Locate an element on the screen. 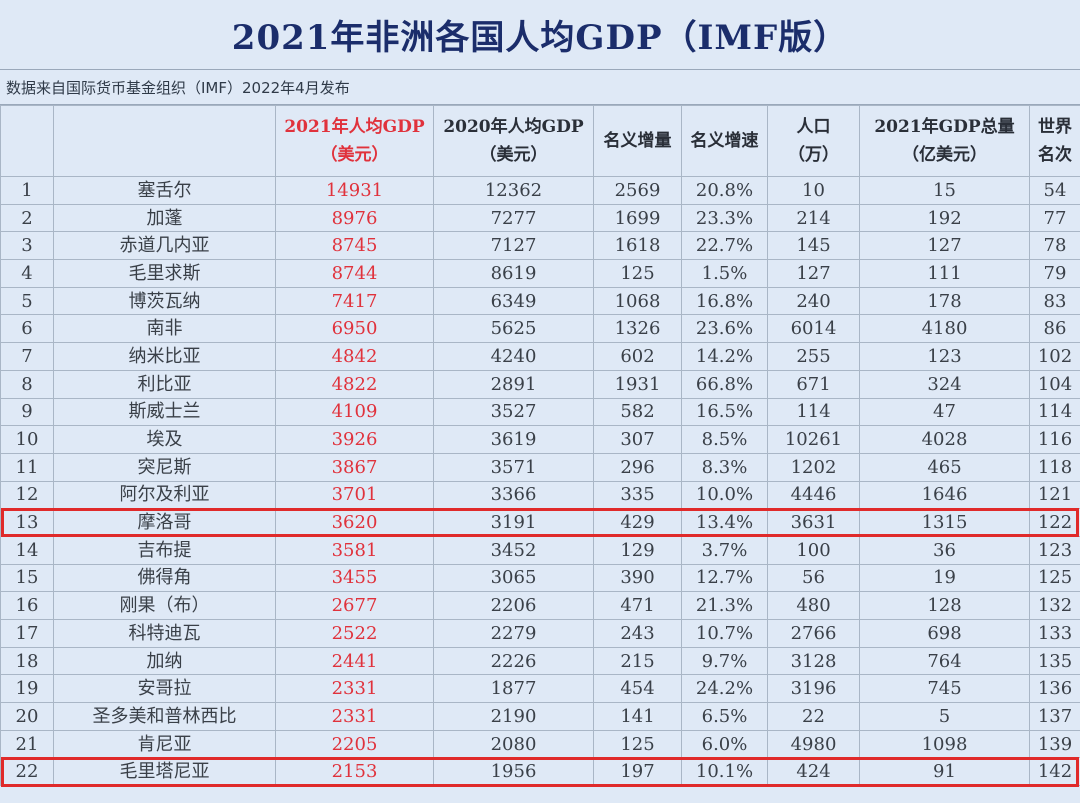 This screenshot has width=1080, height=803. cell-gdp-2020: 3065 is located at coordinates (513, 578).